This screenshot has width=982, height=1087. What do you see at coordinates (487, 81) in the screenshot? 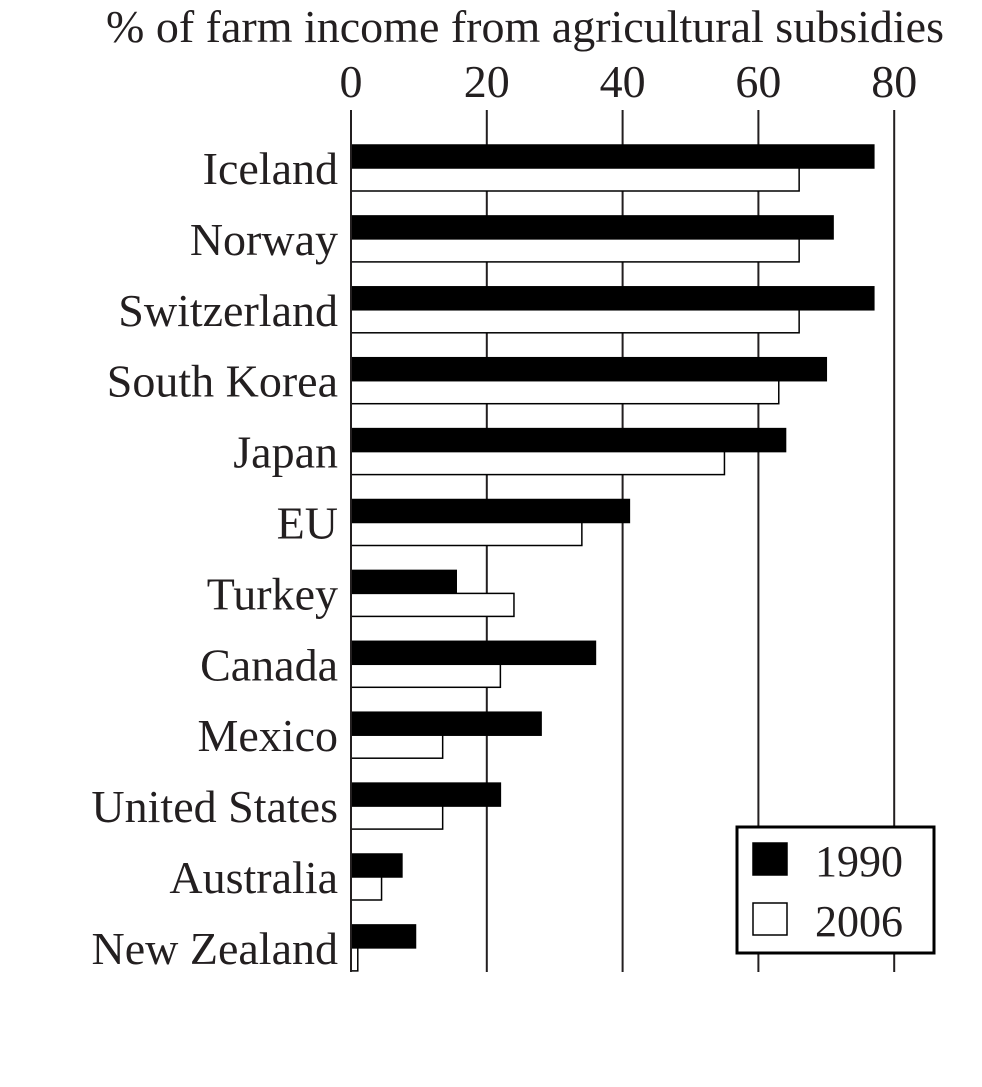
I see `x-tick-label-20: 20` at bounding box center [487, 81].